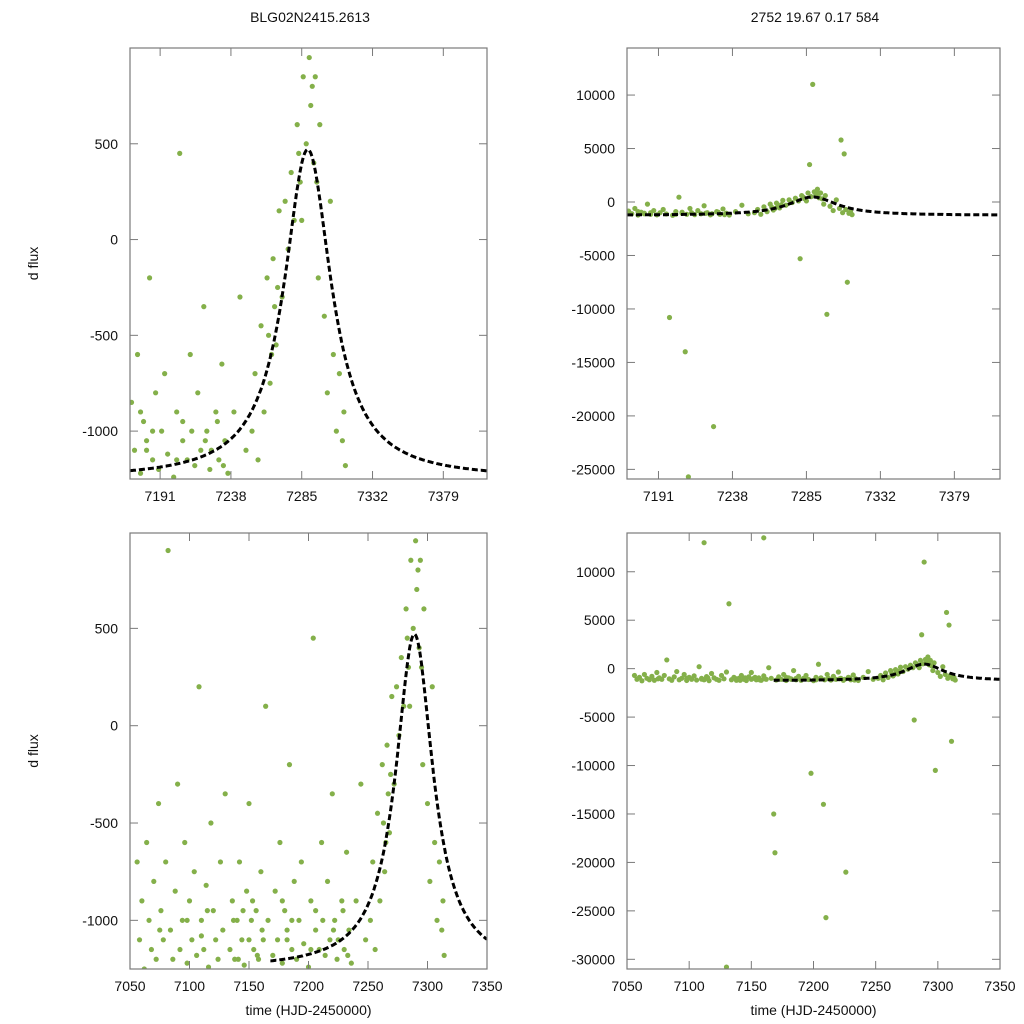 The width and height of the screenshot is (1024, 1024). What do you see at coordinates (599, 149) in the screenshot?
I see `y-tick-label: 5000` at bounding box center [599, 149].